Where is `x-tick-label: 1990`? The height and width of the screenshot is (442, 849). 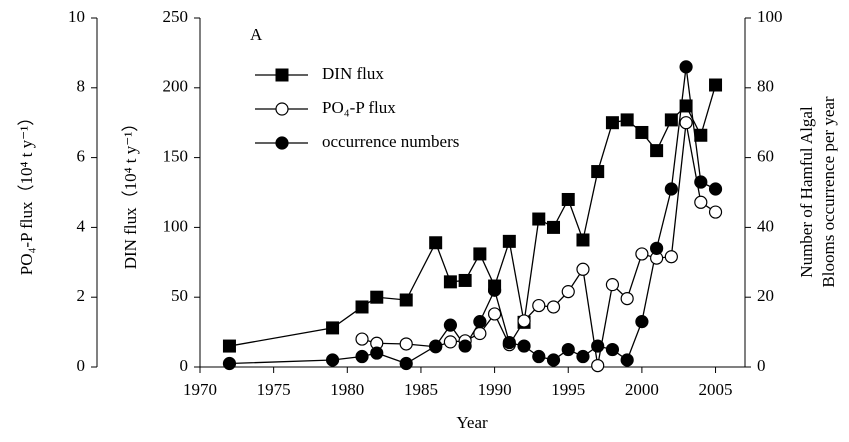 x-tick-label: 1990 is located at coordinates (495, 389).